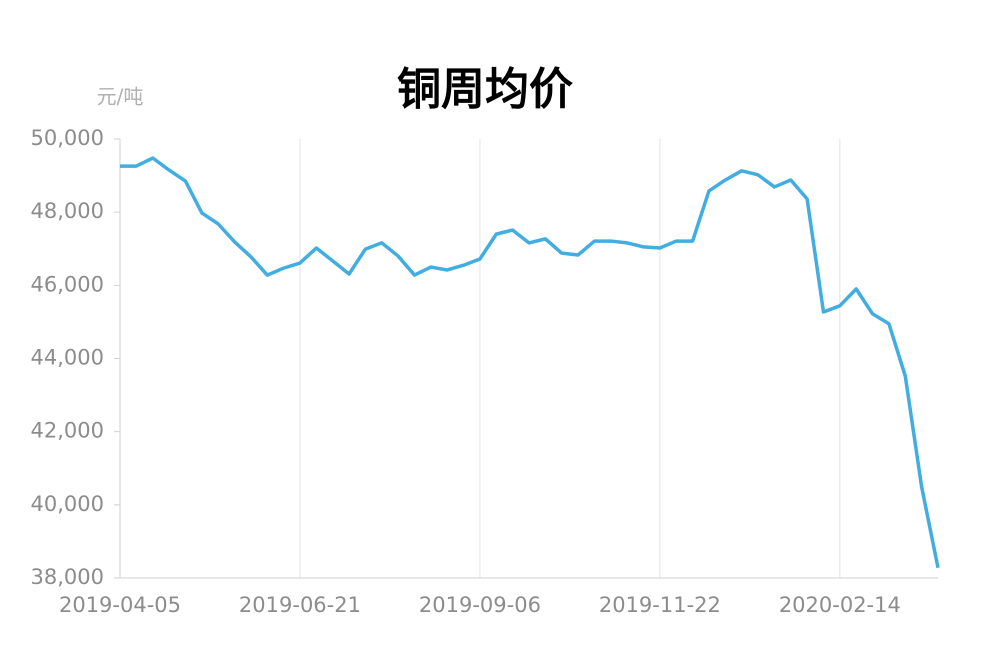 This screenshot has width=1000, height=660. What do you see at coordinates (67, 504) in the screenshot?
I see `y-tick-label: 40,000` at bounding box center [67, 504].